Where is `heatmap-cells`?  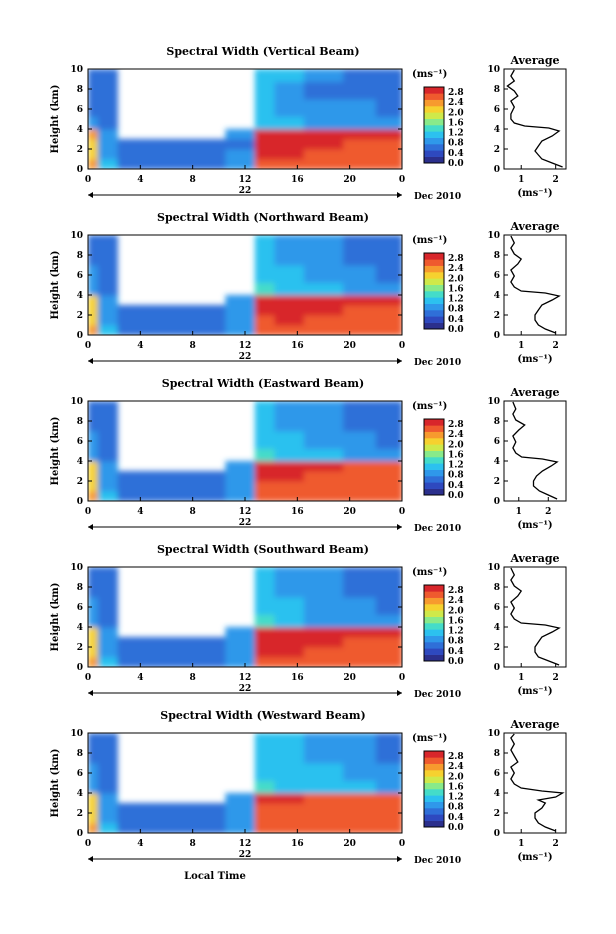 heatmap-cells is located at coordinates (245, 783).